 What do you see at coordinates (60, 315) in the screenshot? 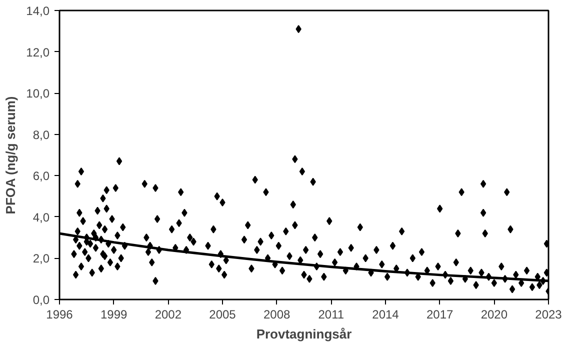
I see `x-tick-label: 1996` at bounding box center [60, 315].